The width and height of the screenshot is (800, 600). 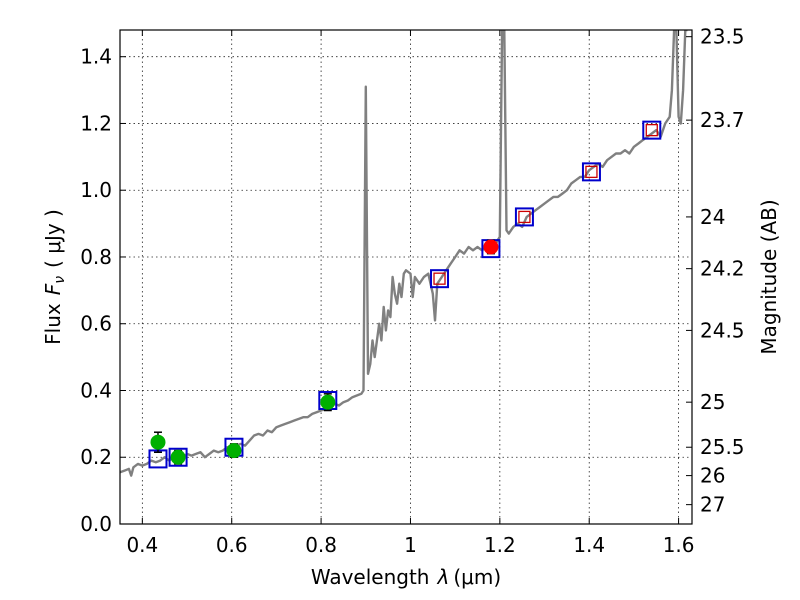 What do you see at coordinates (96, 390) in the screenshot?
I see `y-tick-label: 0.4` at bounding box center [96, 390].